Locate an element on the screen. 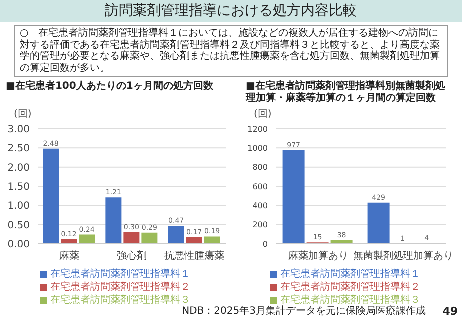 The image size is (462, 320). y-tick-label: 400 is located at coordinates (260, 206).